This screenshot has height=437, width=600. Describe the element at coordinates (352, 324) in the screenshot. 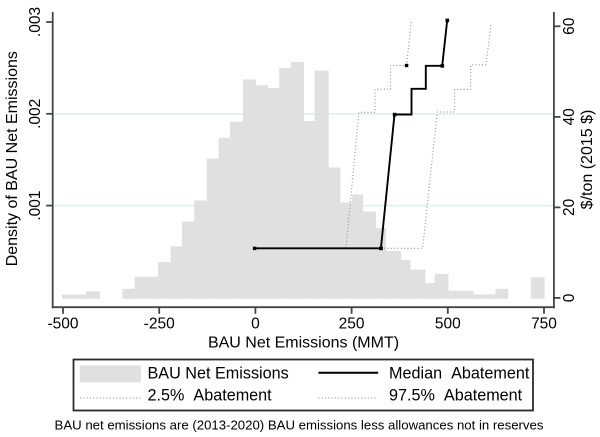

I see `svg-text: 250` at that location.